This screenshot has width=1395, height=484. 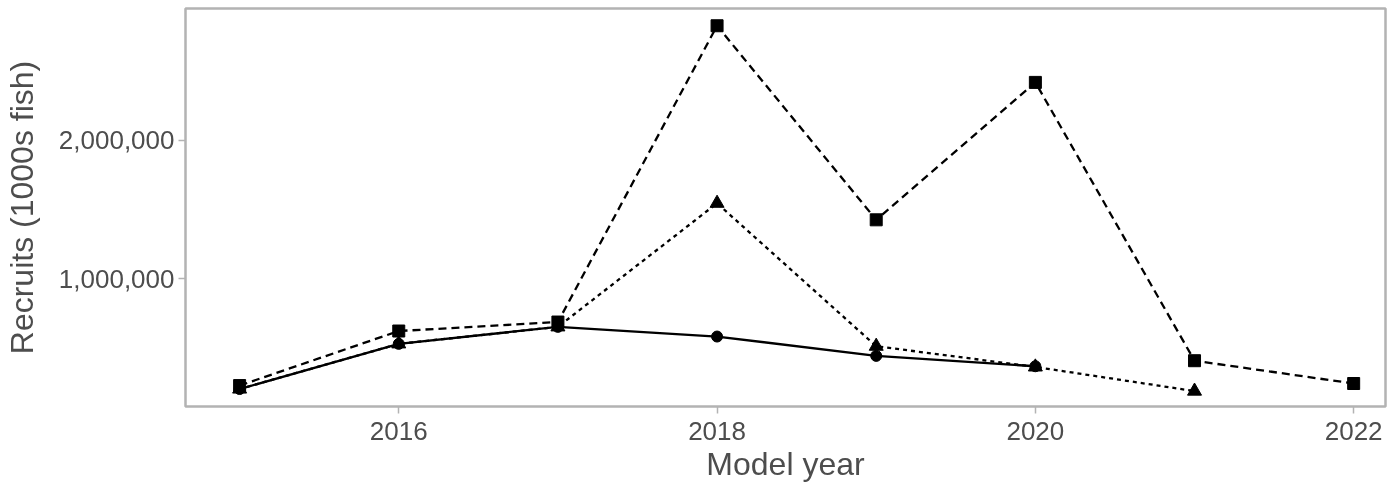 What do you see at coordinates (1353, 430) in the screenshot?
I see `x-tick-label: 2022` at bounding box center [1353, 430].